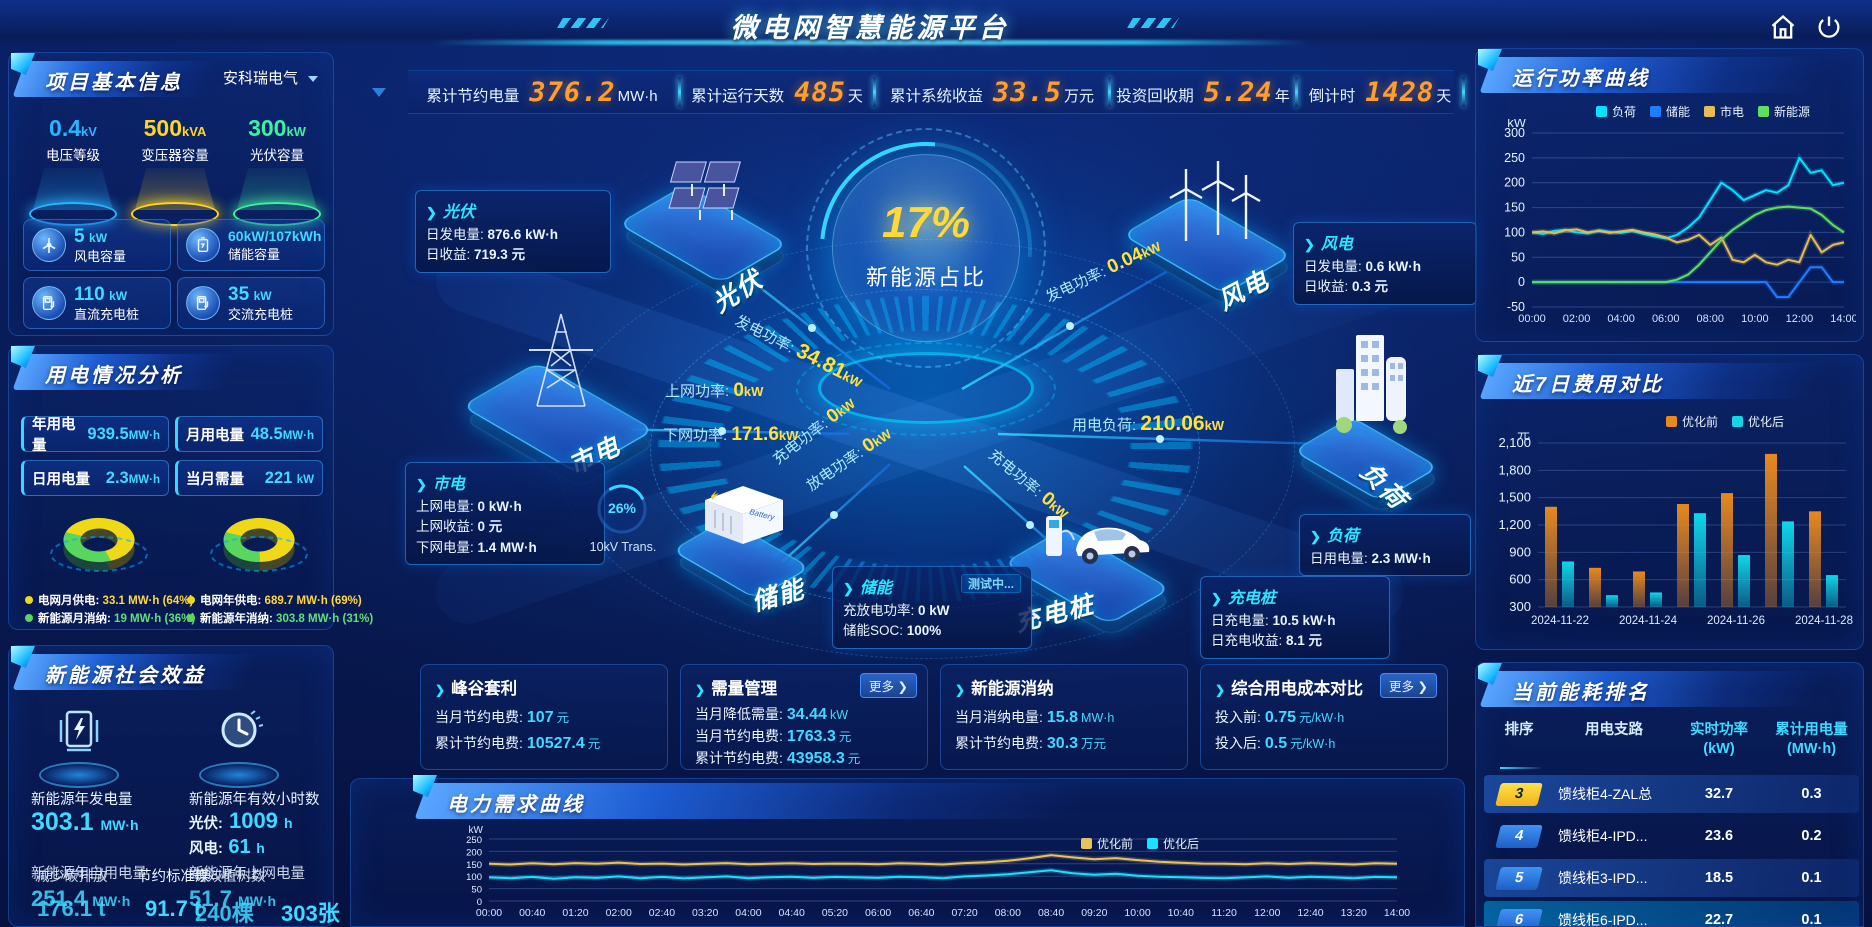  Describe the element at coordinates (242, 729) in the screenshot. I see `clock-icon` at that location.